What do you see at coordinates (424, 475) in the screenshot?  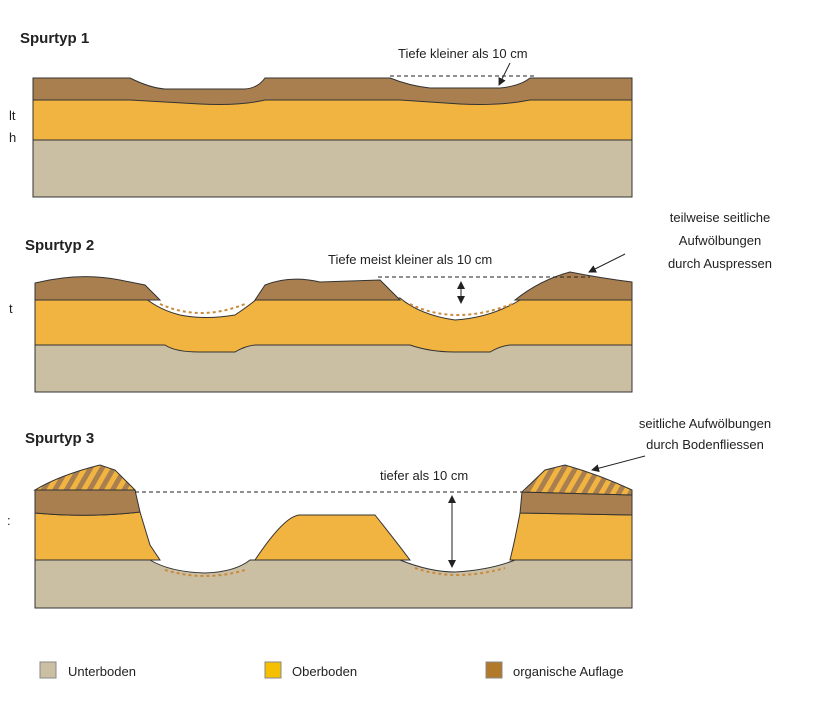 I see `annotation: tiefer als 10 cm` at bounding box center [424, 475].